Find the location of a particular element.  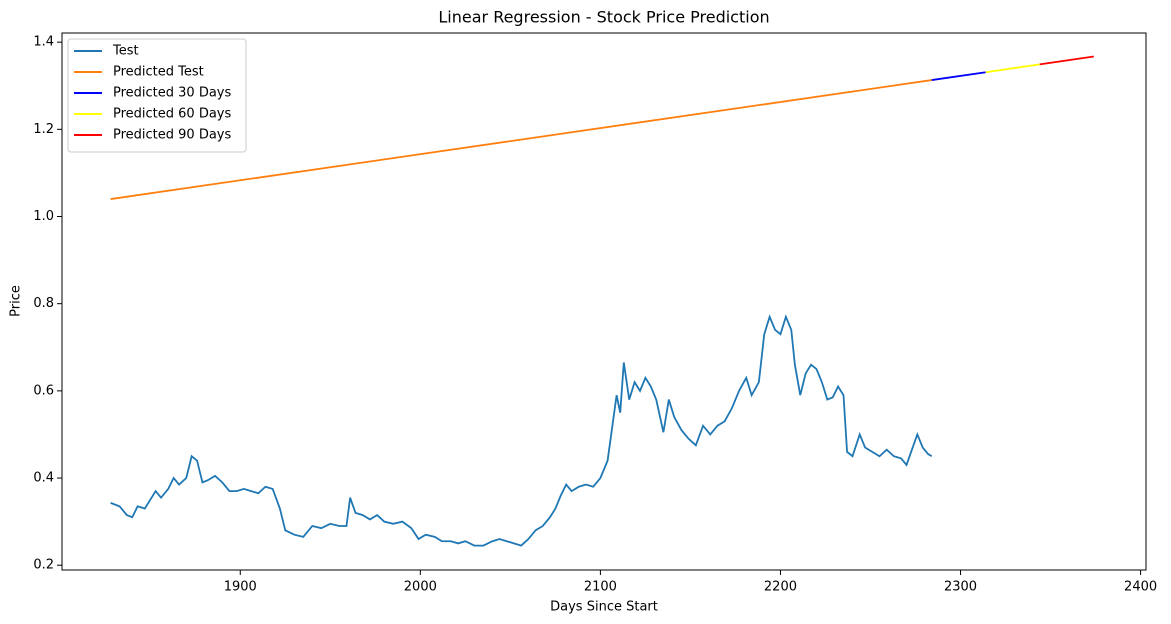

y-tick-label: 0.2 is located at coordinates (43, 565).